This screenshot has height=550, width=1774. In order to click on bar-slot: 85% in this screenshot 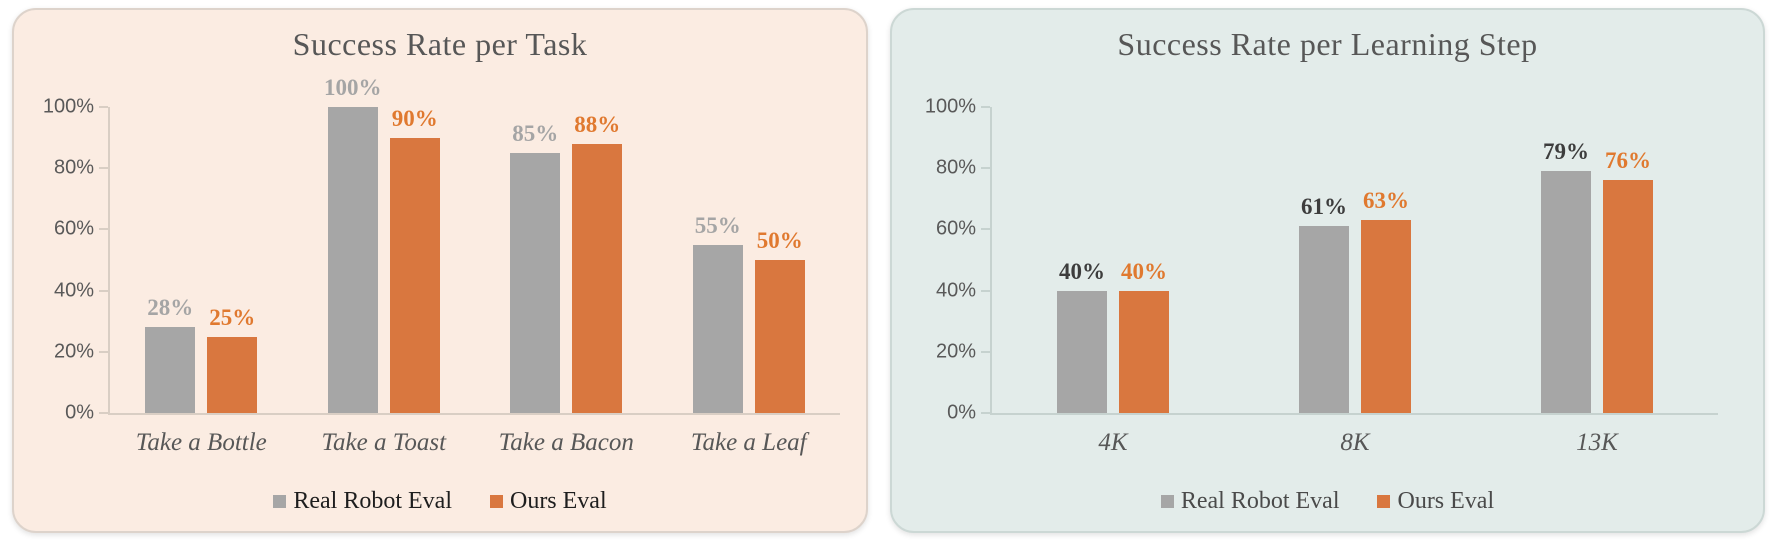, I will do `click(535, 260)`.